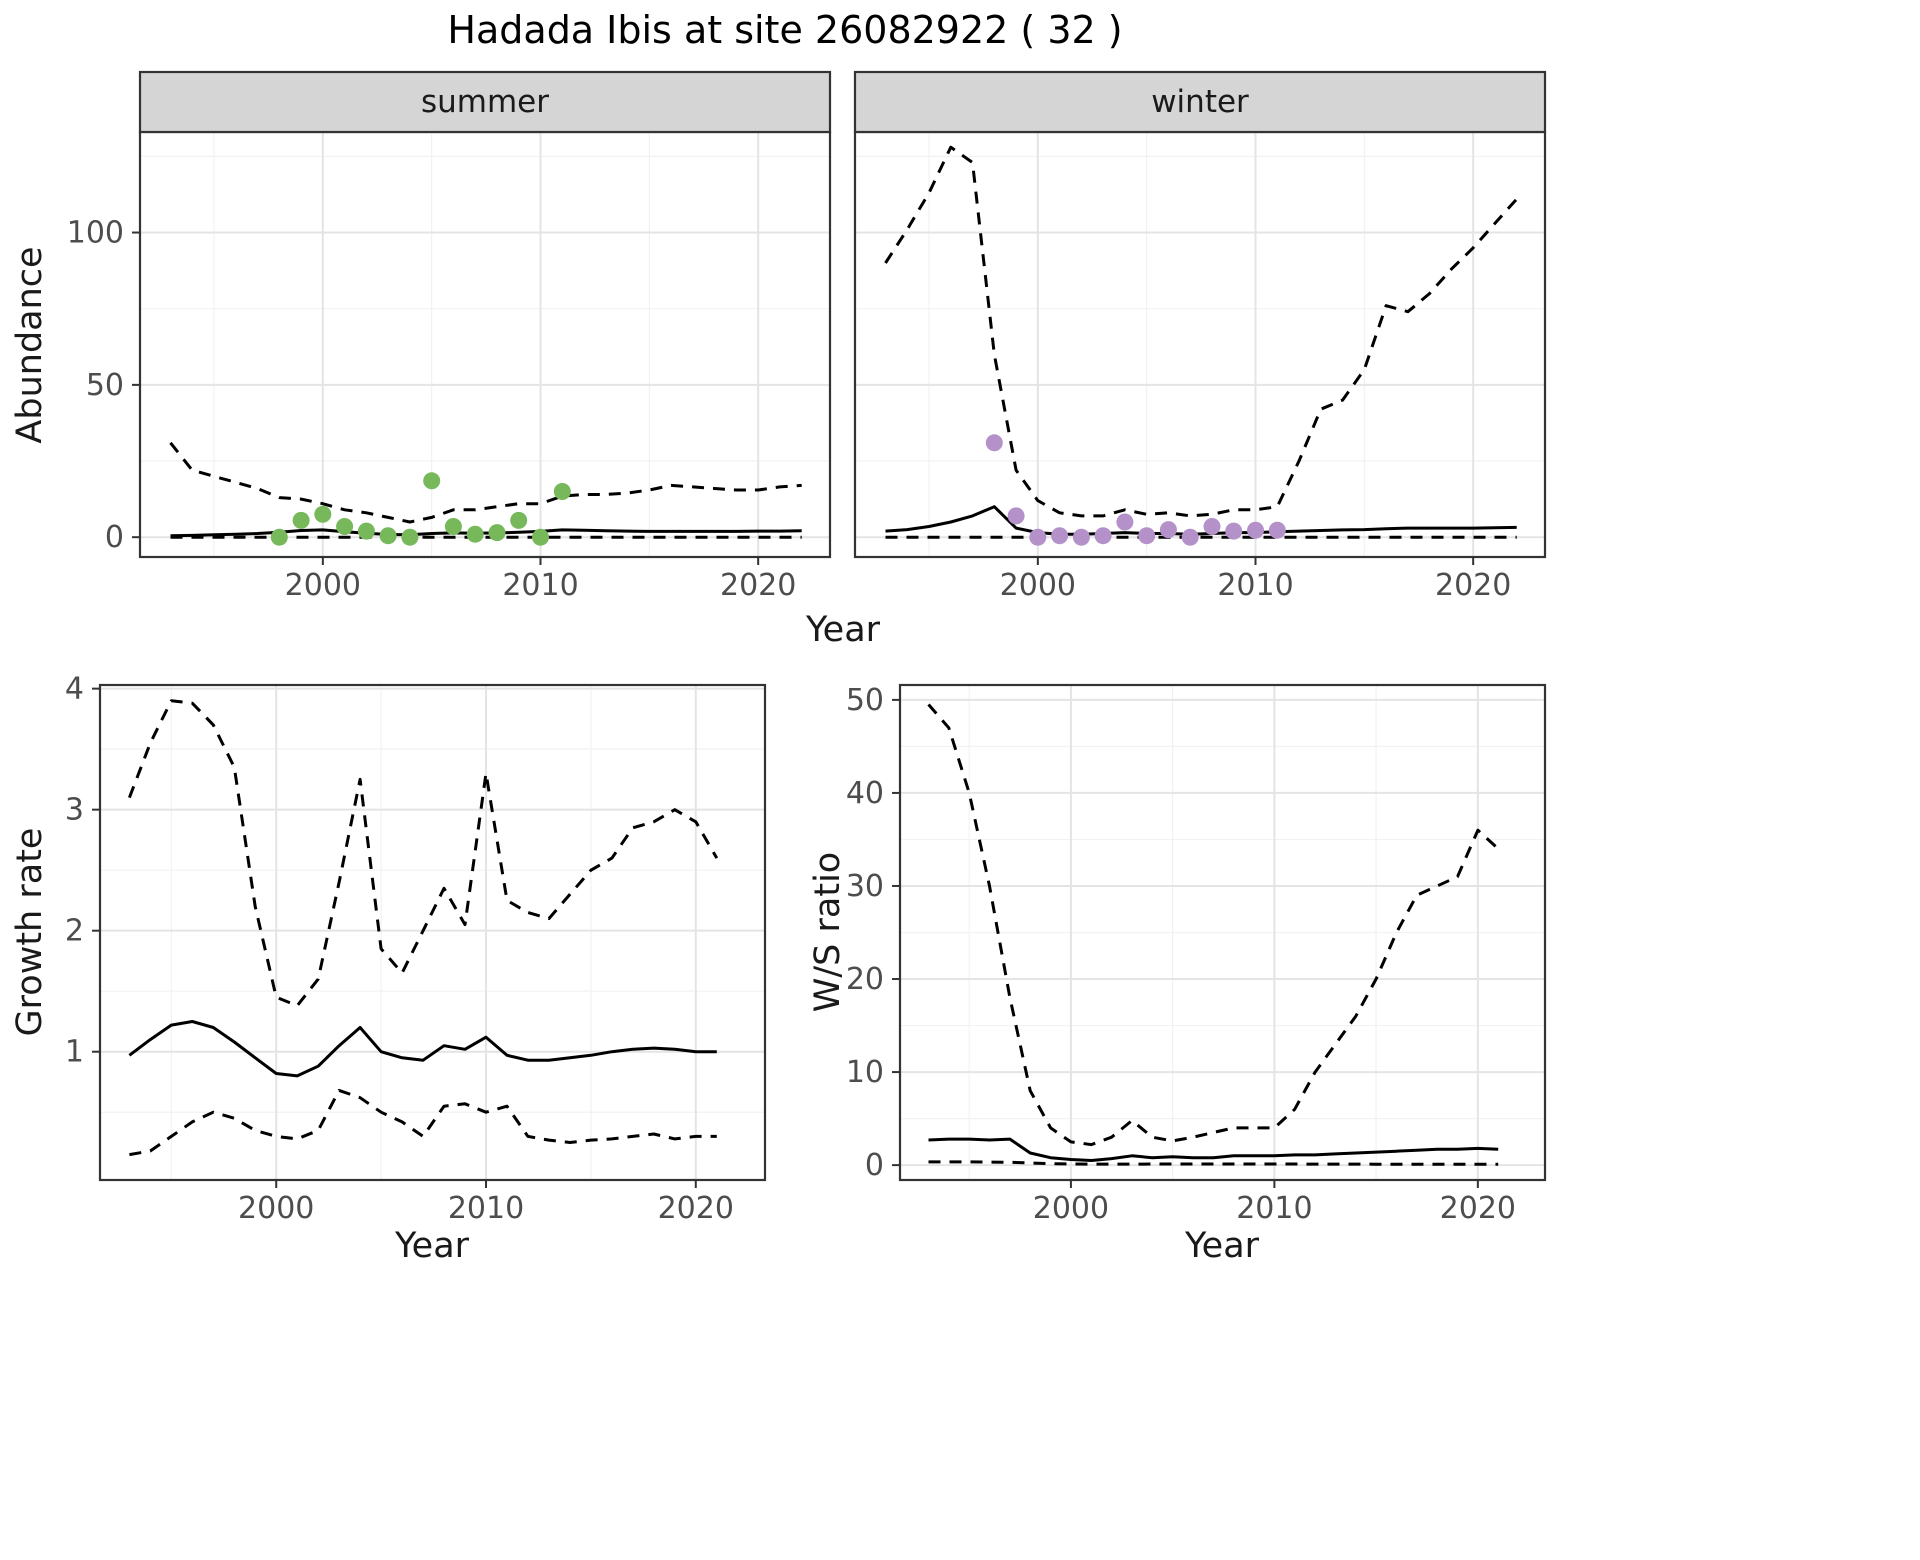 This screenshot has height=1560, width=1920. I want to click on y-tick-label: 30, so click(865, 886).